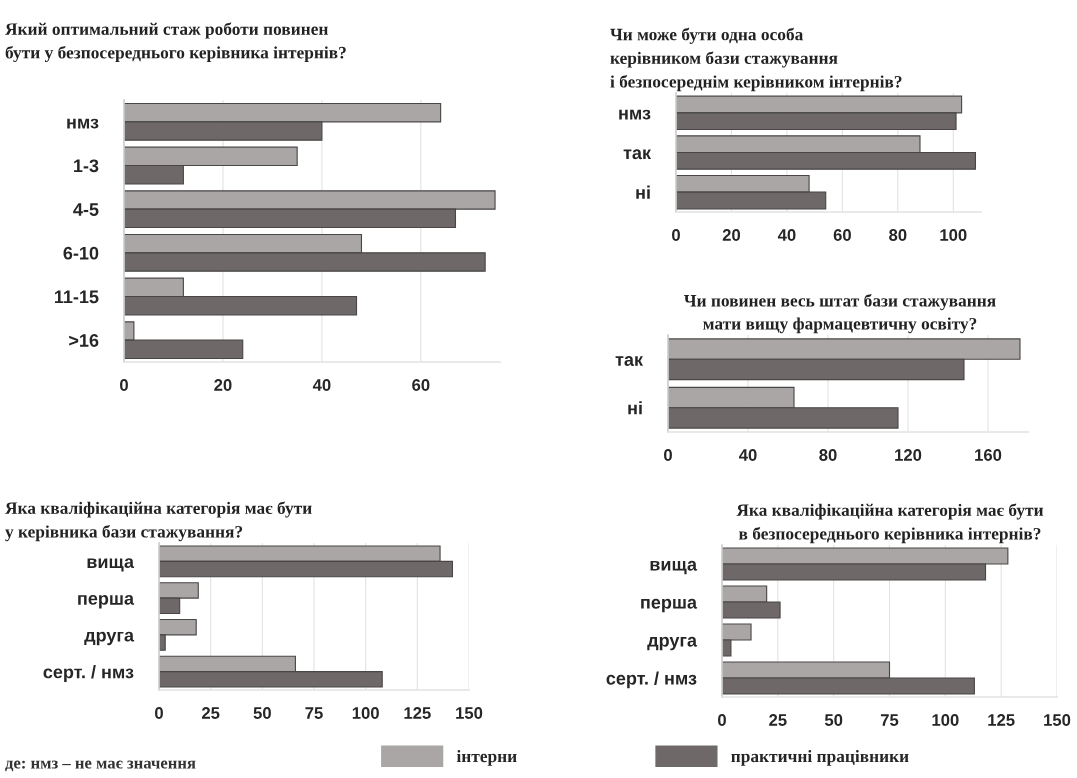 The height and width of the screenshot is (778, 1077). Describe the element at coordinates (908, 455) in the screenshot. I see `x-tick-label: 120` at that location.